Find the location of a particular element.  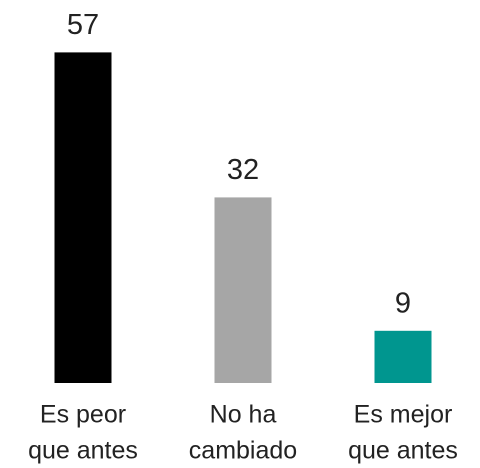

value-label: 9 is located at coordinates (403, 303).